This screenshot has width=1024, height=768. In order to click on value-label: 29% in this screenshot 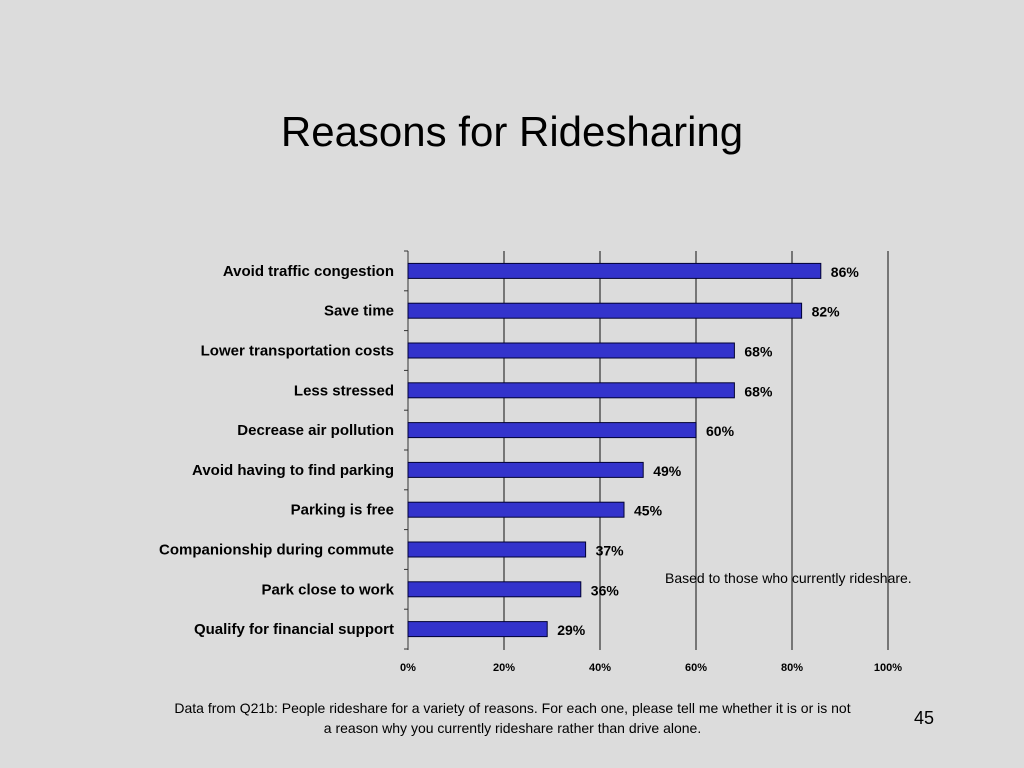, I will do `click(571, 630)`.